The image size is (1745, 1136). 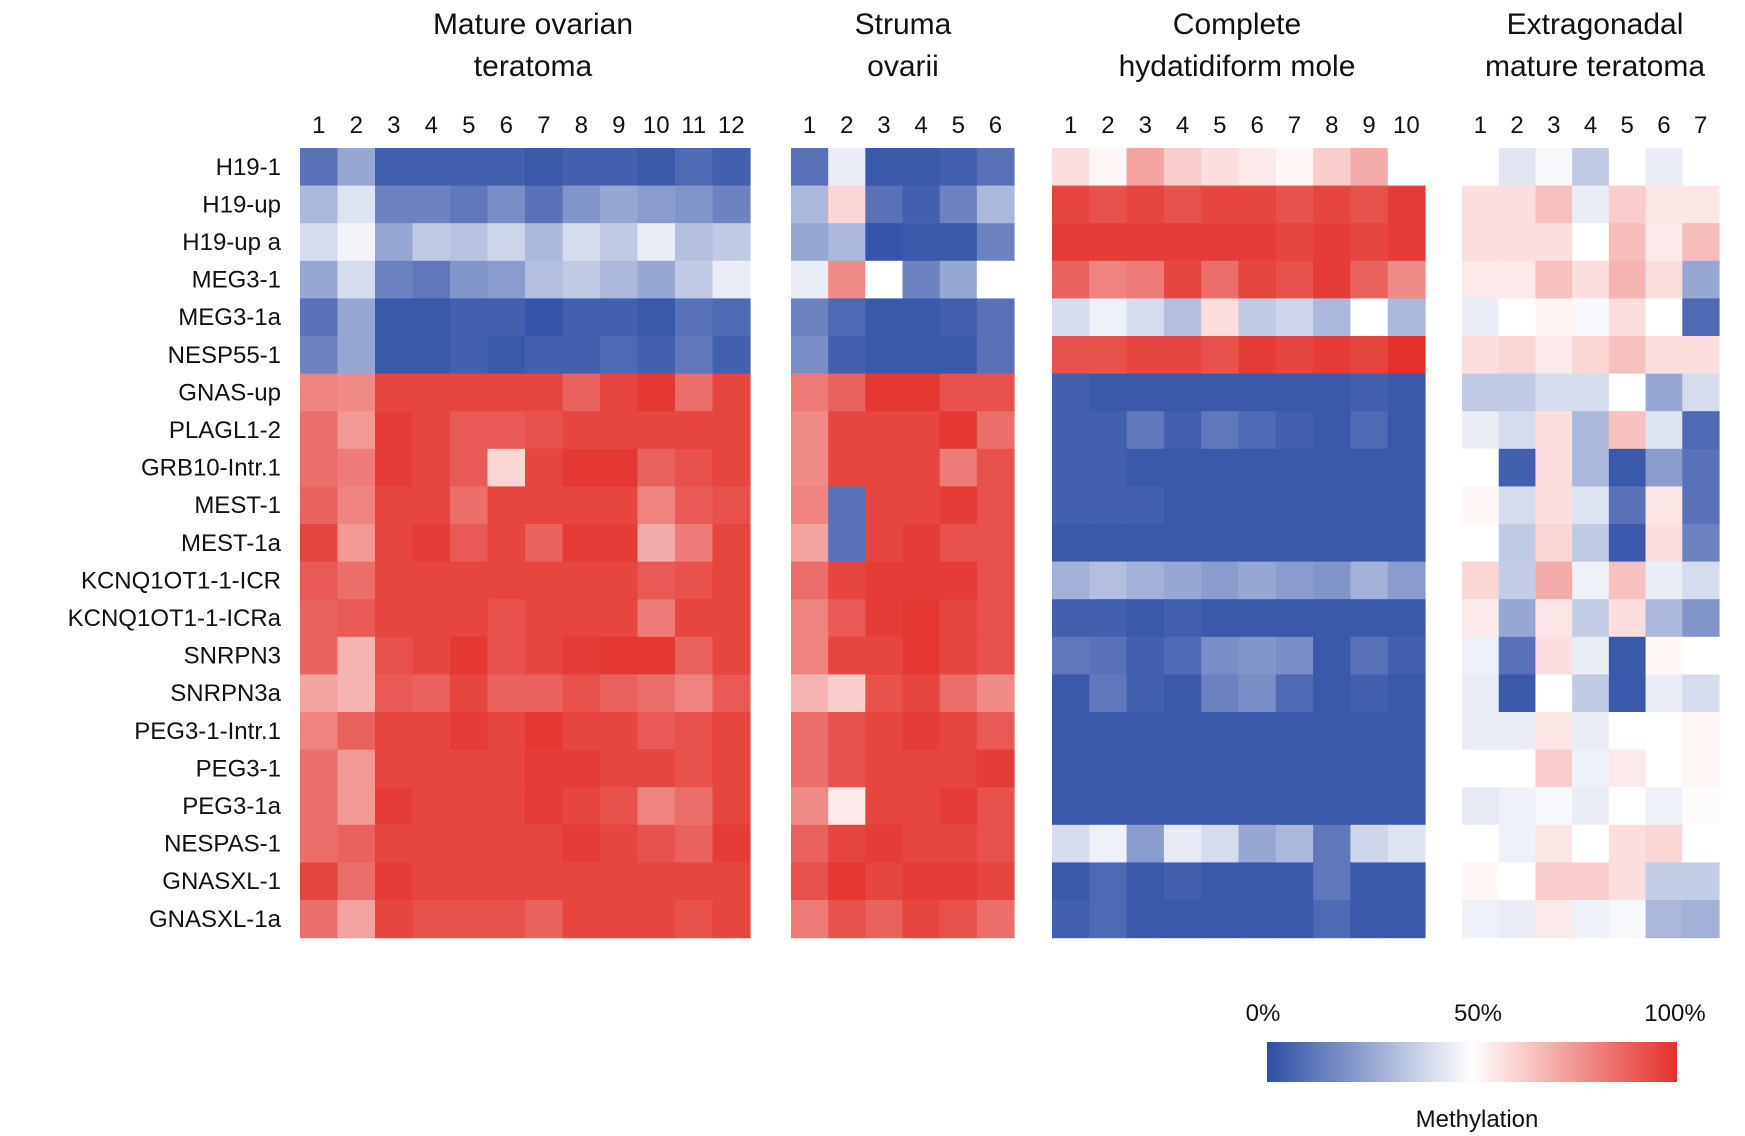 I want to click on group-title-line: ovarii, so click(x=903, y=66).